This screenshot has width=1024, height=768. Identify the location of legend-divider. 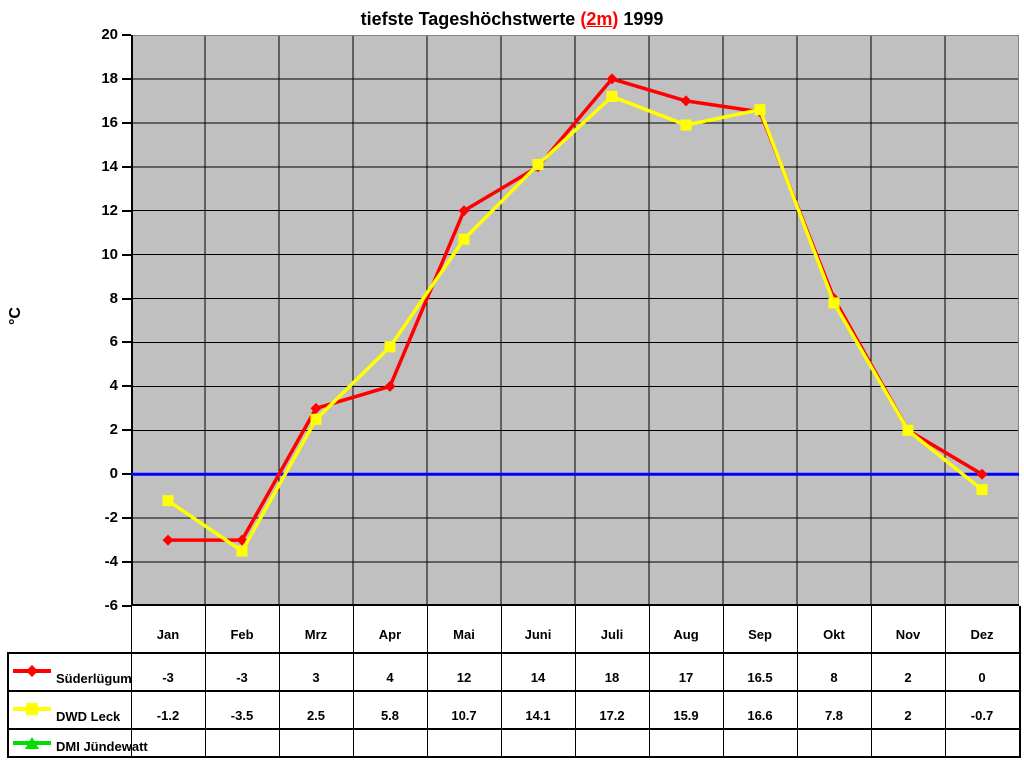
(131, 705).